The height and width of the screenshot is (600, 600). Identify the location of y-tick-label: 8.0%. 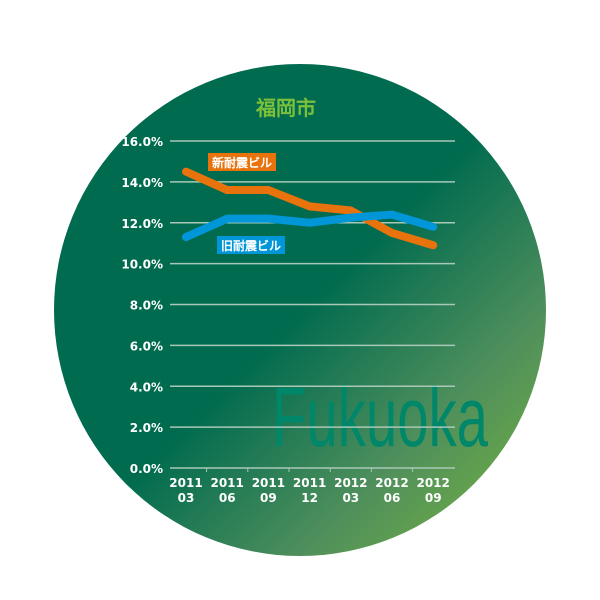
(146, 306).